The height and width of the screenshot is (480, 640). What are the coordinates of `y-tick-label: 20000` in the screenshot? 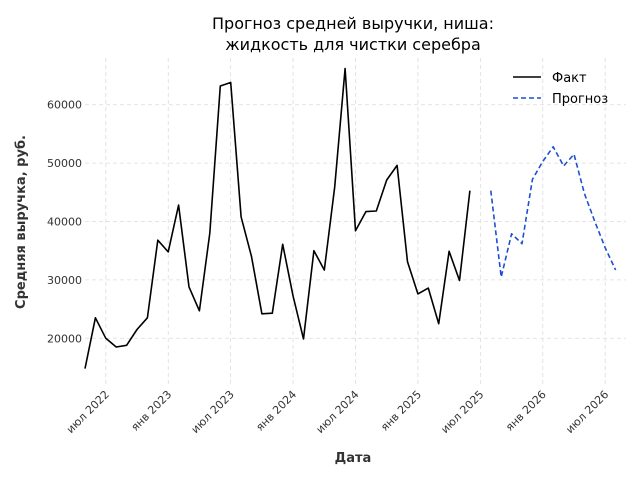 It's located at (64, 338).